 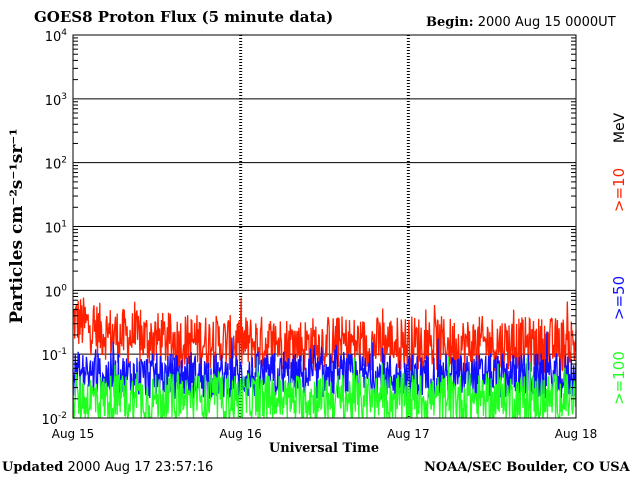 I want to click on y-tick-label-1: 10⁻¹, so click(x=54, y=355).